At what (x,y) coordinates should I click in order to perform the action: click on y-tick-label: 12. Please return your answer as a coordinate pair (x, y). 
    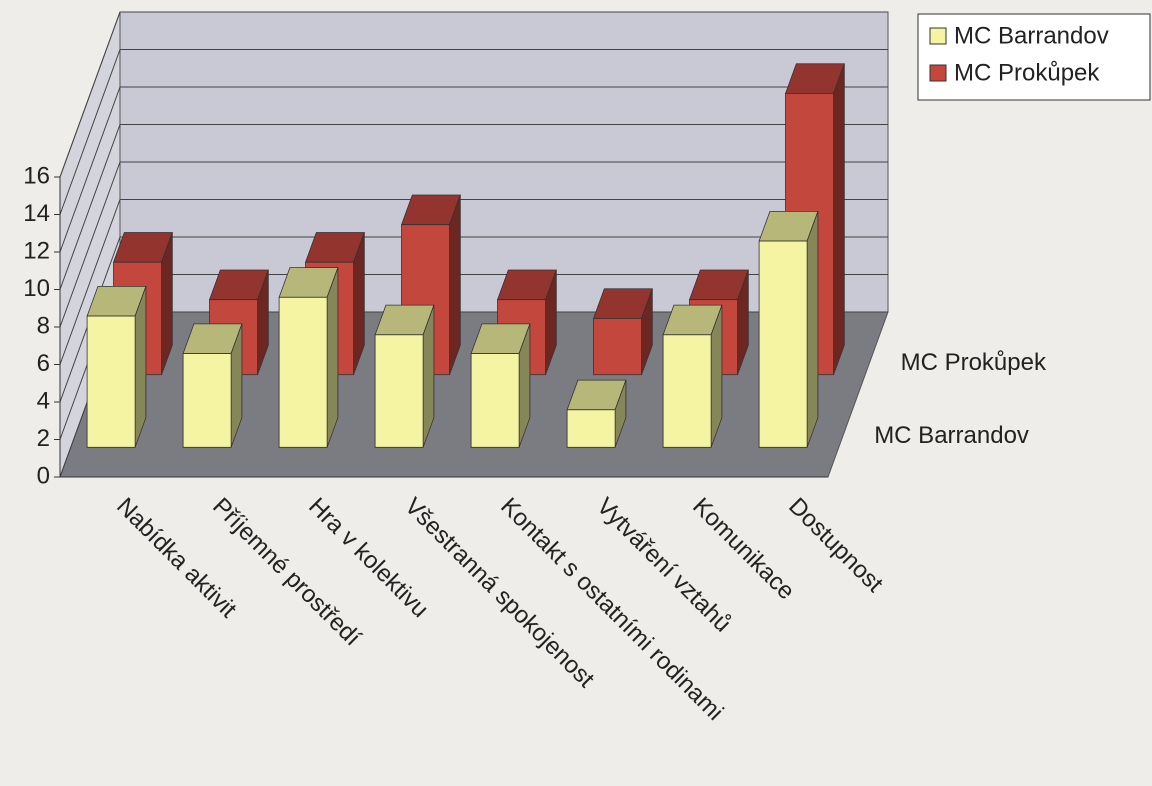
    Looking at the image, I should click on (36, 250).